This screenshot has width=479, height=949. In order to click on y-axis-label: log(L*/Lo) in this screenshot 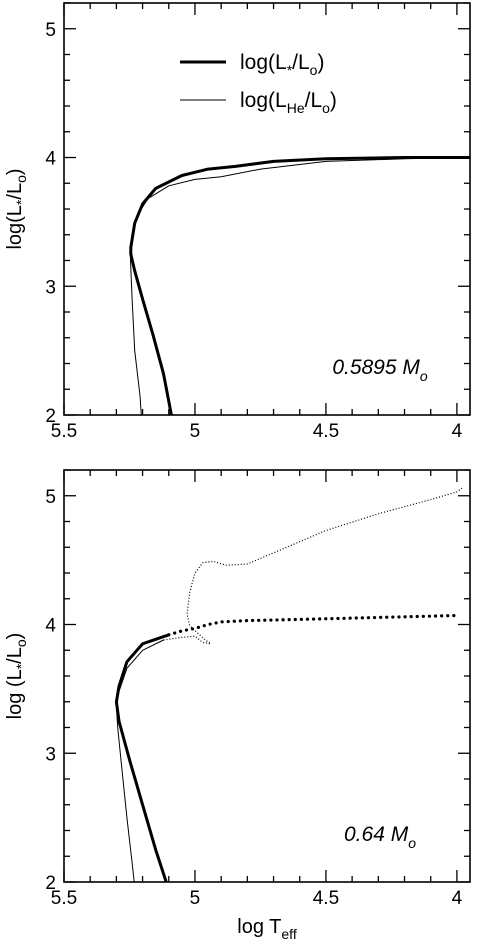, I will do `click(16, 208)`.